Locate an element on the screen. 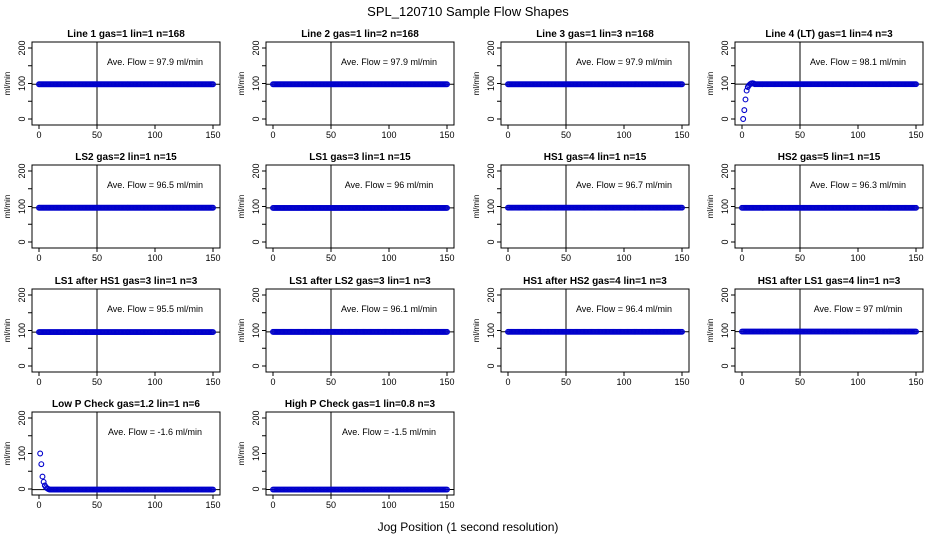 This screenshot has width=936, height=540. panel-title: LS2 gas=2 lin=1 n=15 is located at coordinates (126, 157).